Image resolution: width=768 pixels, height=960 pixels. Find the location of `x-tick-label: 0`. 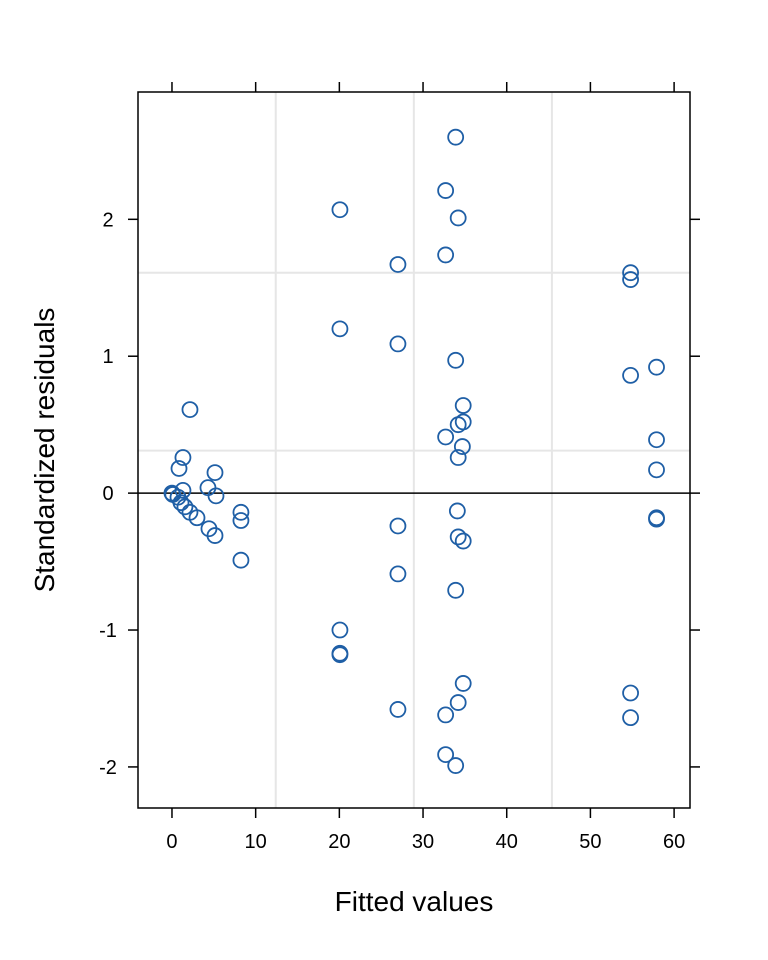

x-tick-label: 0 is located at coordinates (171, 842).